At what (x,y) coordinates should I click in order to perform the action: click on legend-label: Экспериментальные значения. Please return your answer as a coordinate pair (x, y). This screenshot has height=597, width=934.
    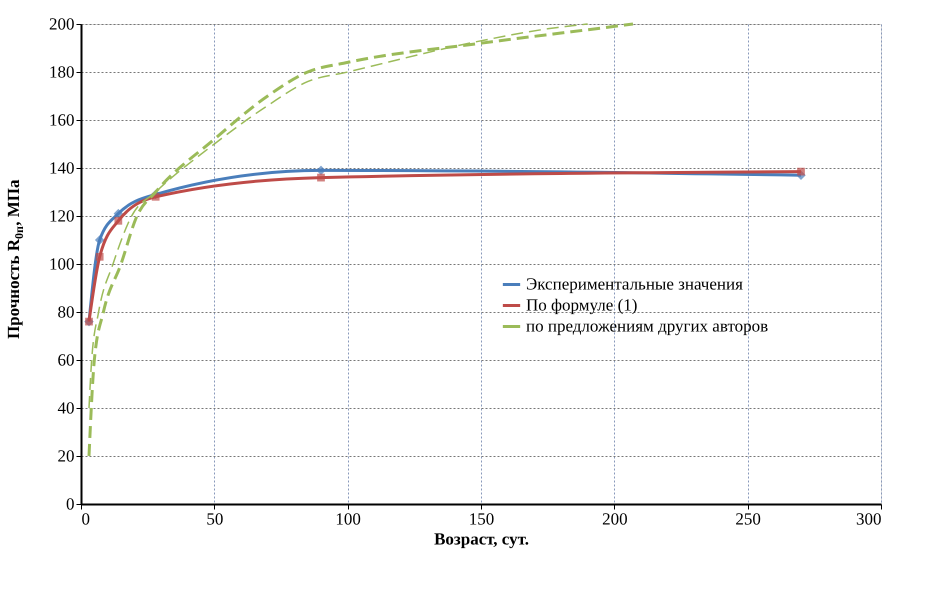
    Looking at the image, I should click on (635, 284).